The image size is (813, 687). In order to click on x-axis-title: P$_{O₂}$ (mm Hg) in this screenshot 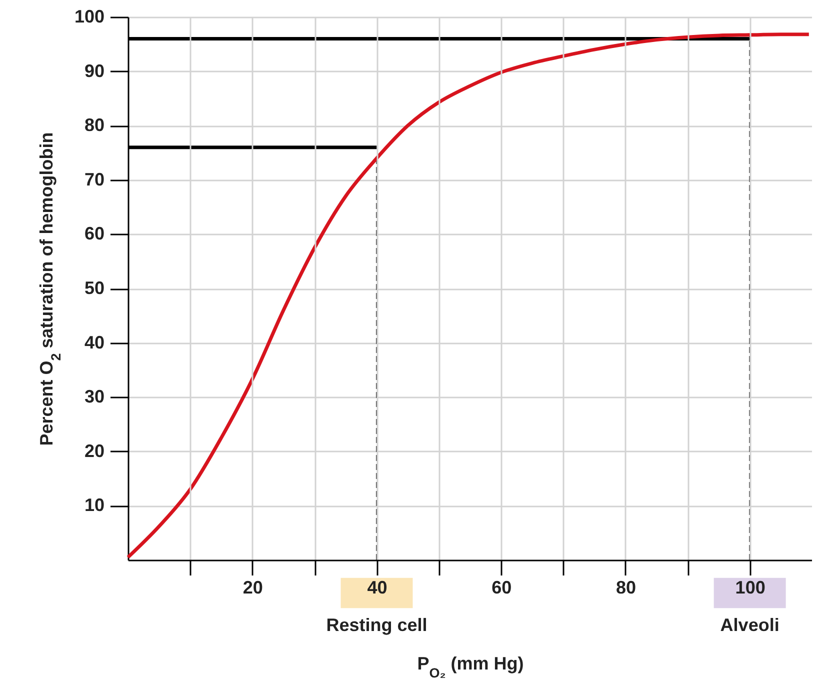, I will do `click(470, 667)`.